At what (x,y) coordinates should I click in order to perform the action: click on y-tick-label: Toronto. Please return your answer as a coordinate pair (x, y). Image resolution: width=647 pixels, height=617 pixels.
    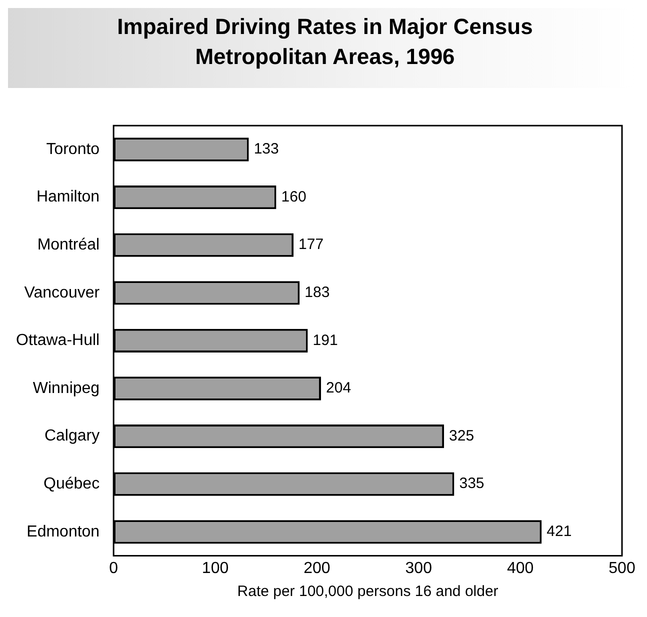
    Looking at the image, I should click on (73, 149).